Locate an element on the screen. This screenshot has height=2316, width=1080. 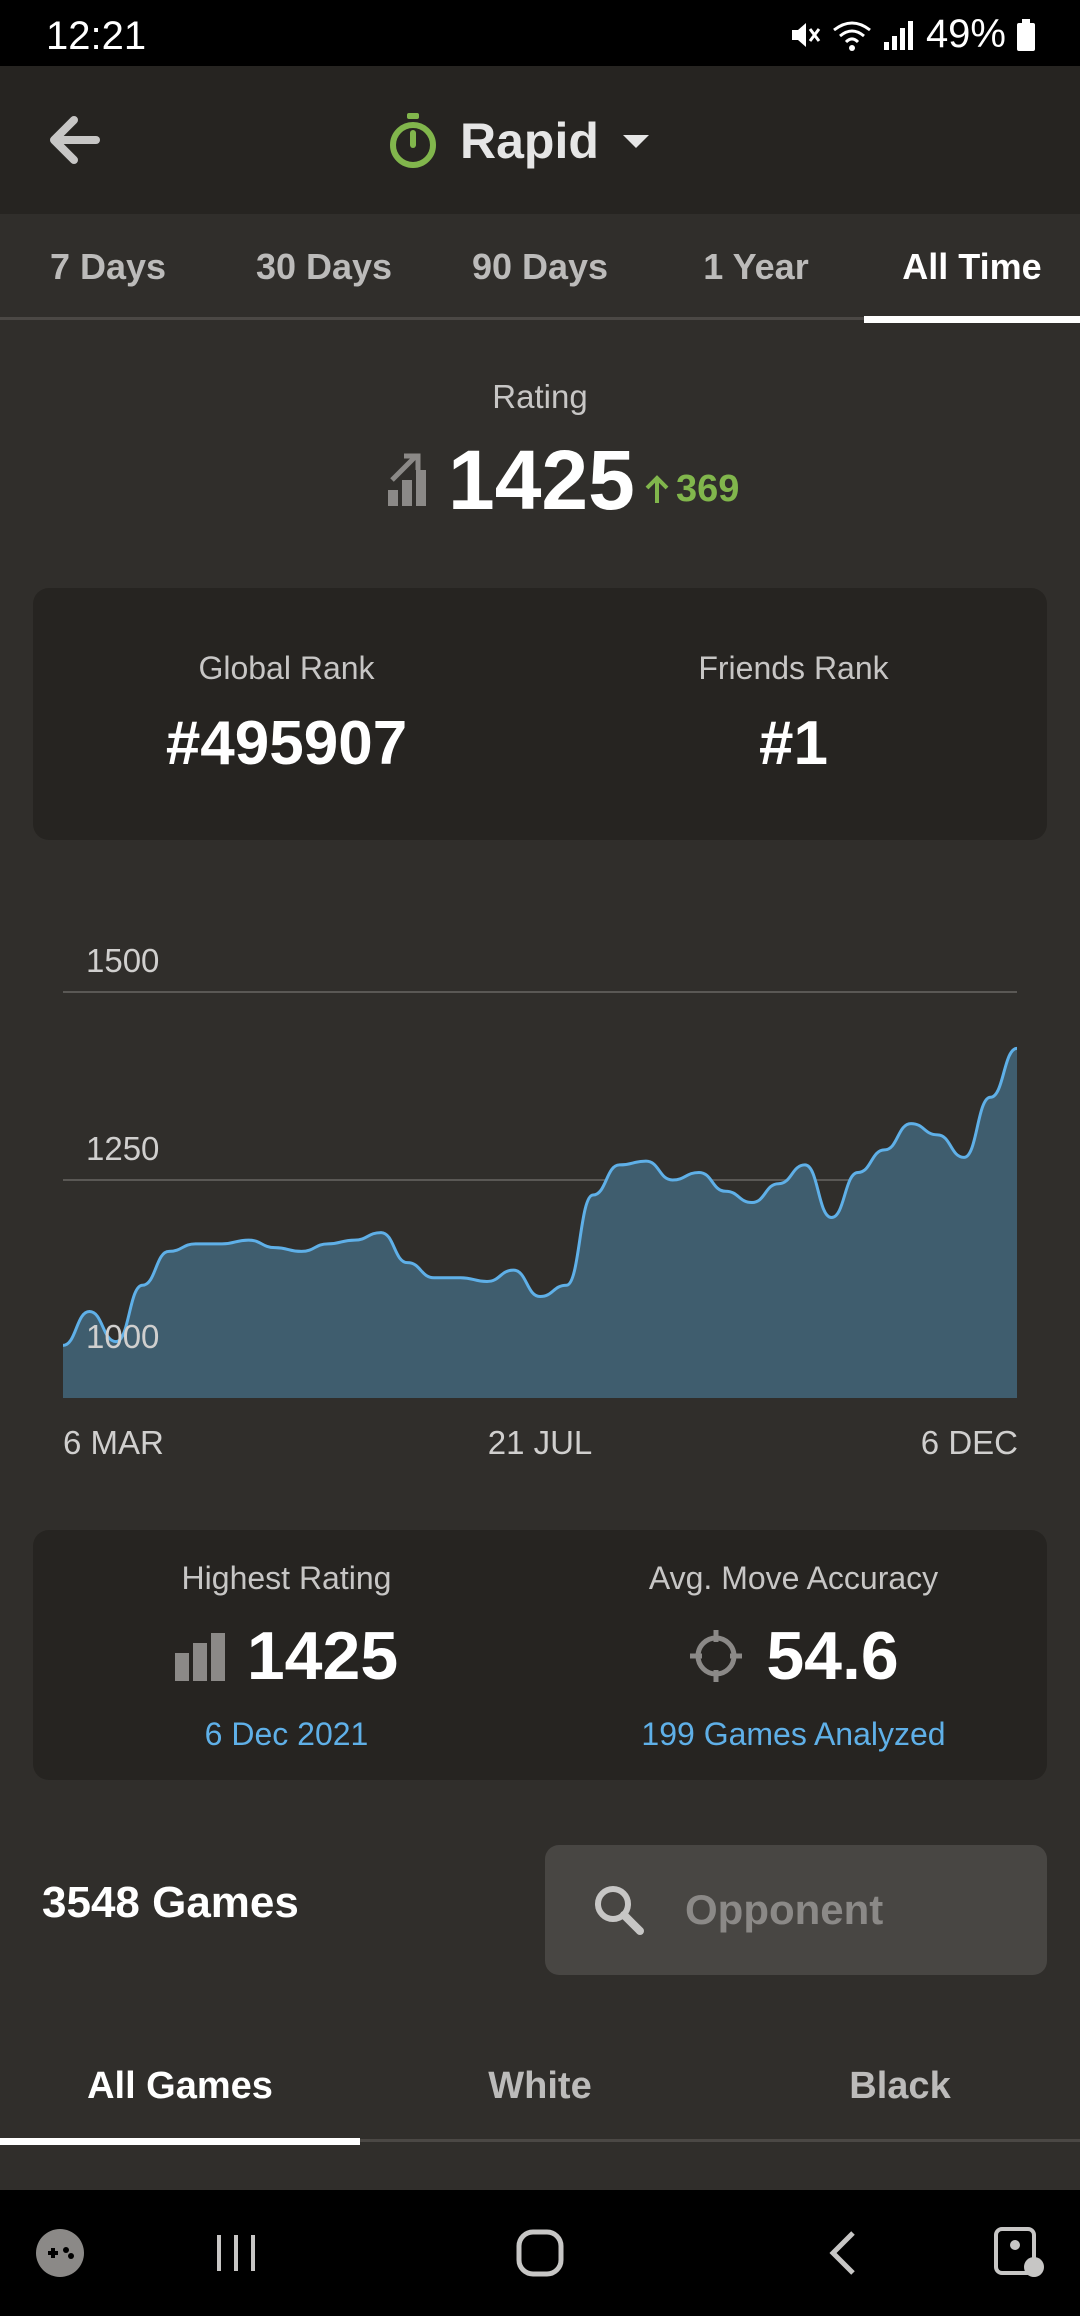
rating-change-value: 369 is located at coordinates (708, 489).